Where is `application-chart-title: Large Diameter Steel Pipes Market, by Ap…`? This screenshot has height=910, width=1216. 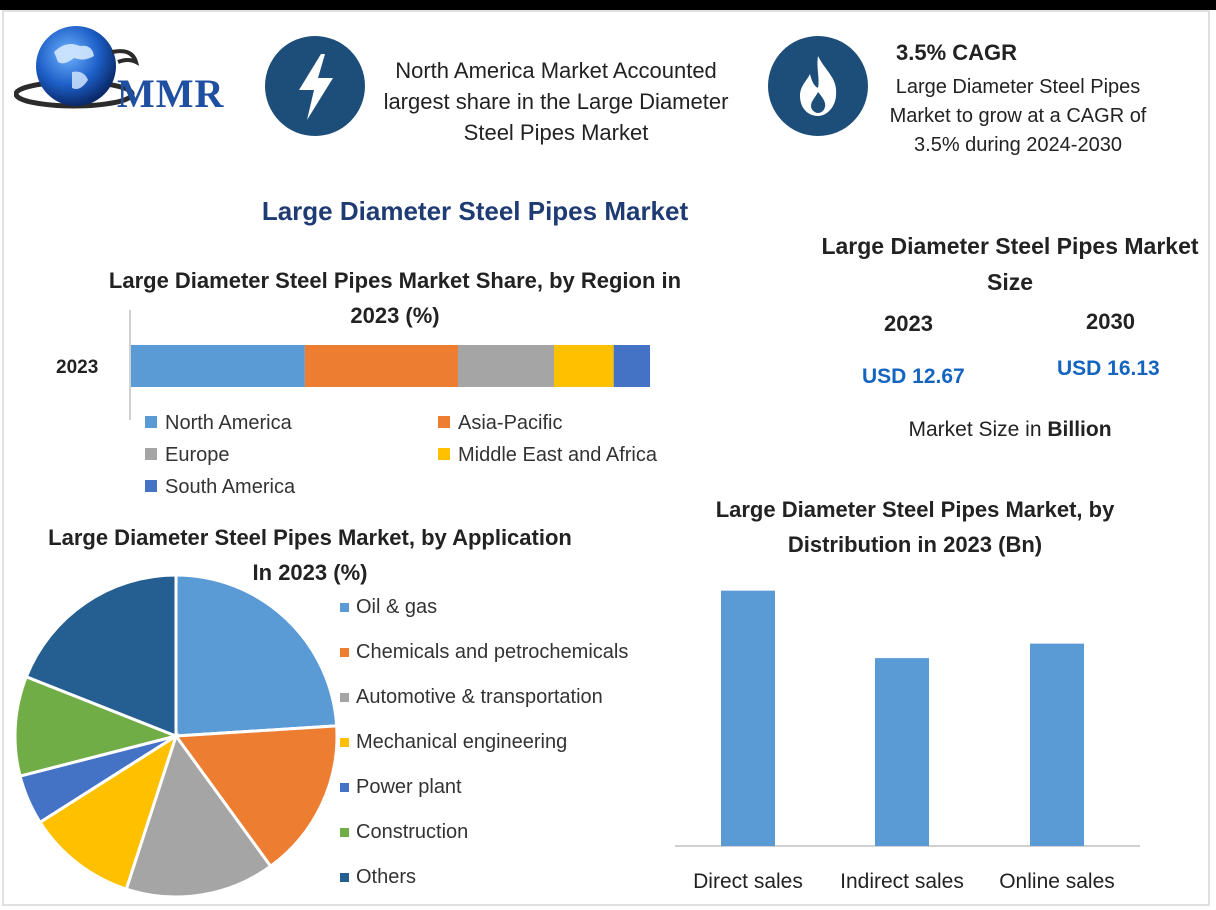
application-chart-title: Large Diameter Steel Pipes Market, by Ap… is located at coordinates (310, 555).